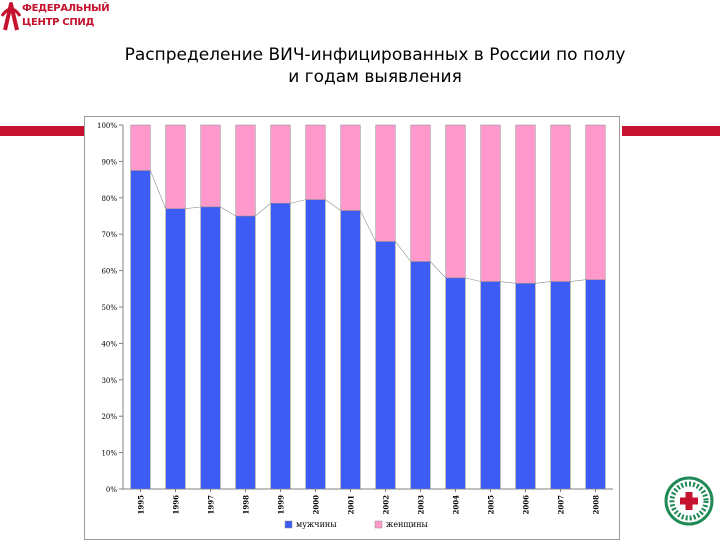 The height and width of the screenshot is (541, 720). I want to click on right-accent-bar, so click(671, 131).